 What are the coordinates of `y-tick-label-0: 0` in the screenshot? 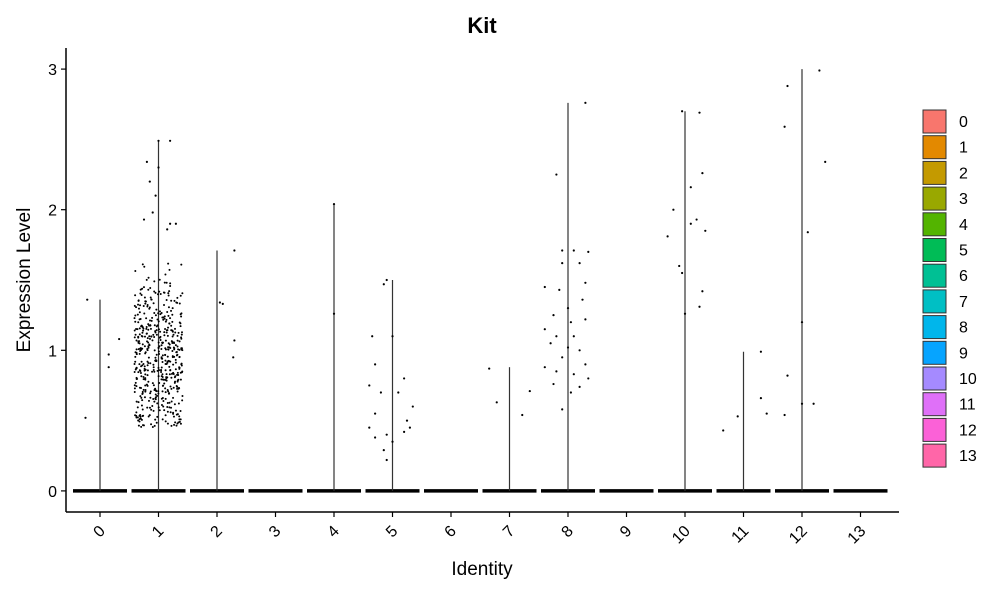 It's located at (52, 492).